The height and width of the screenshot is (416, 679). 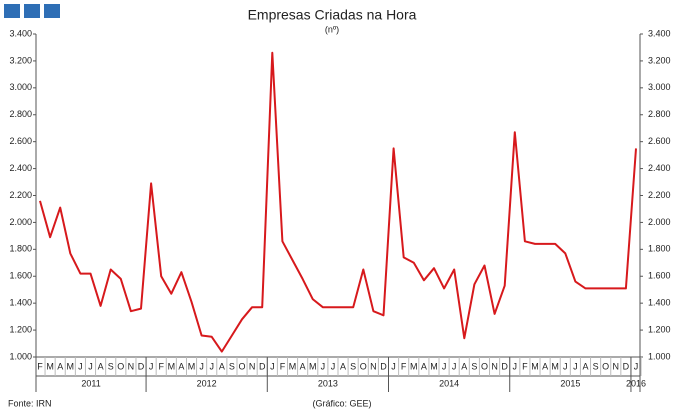 I want to click on y-tick-label: 1.400, so click(x=20, y=303).